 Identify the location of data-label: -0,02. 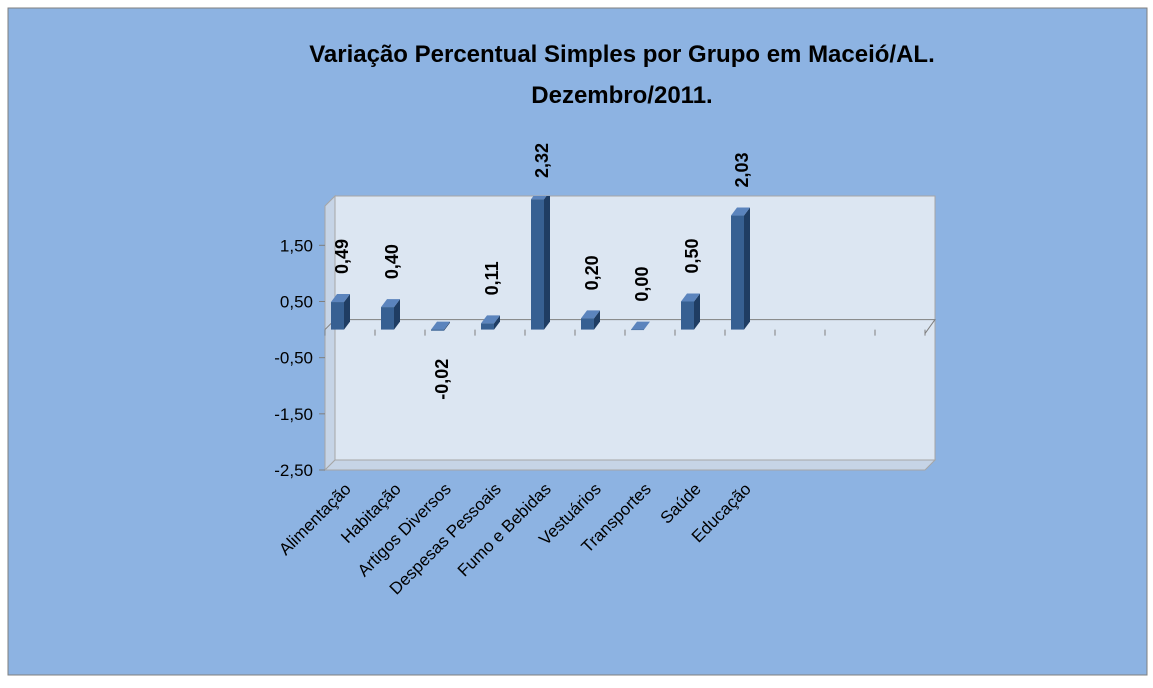
(442, 379).